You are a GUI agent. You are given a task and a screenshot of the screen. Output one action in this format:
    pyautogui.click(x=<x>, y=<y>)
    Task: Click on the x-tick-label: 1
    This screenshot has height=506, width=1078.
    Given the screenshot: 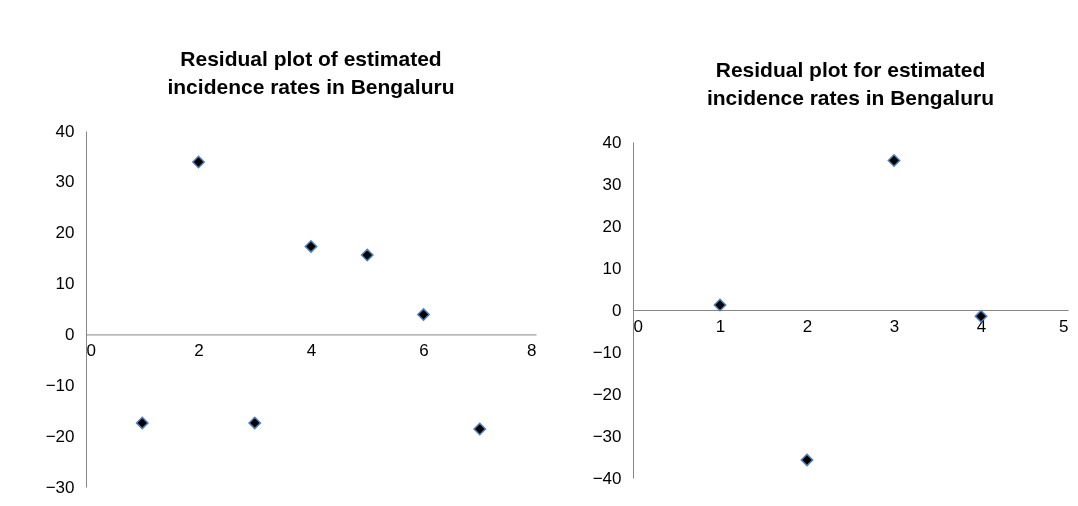 What is the action you would take?
    pyautogui.click(x=720, y=326)
    